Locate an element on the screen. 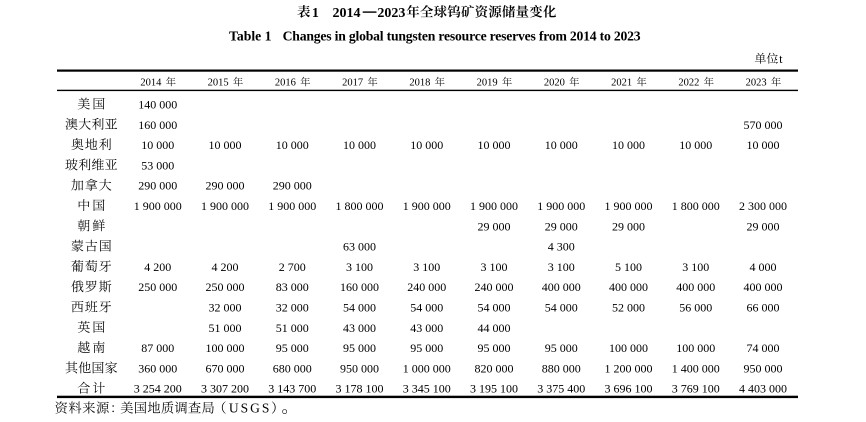  svg-text: 360 000 is located at coordinates (157, 368).